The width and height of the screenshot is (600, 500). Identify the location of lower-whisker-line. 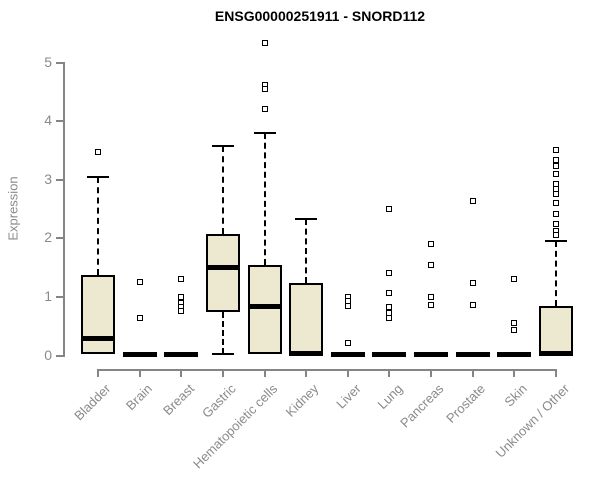
(222, 333).